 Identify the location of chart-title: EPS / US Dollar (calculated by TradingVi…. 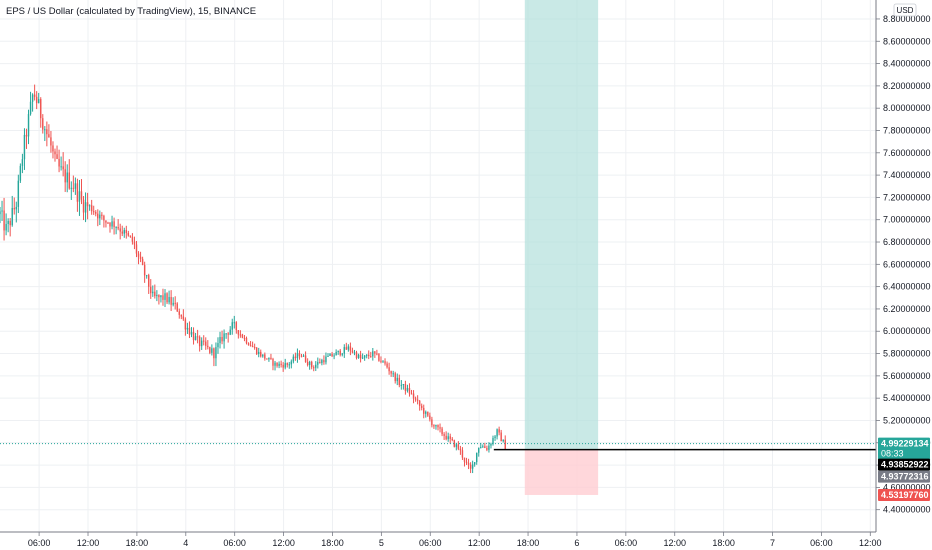
(131, 11).